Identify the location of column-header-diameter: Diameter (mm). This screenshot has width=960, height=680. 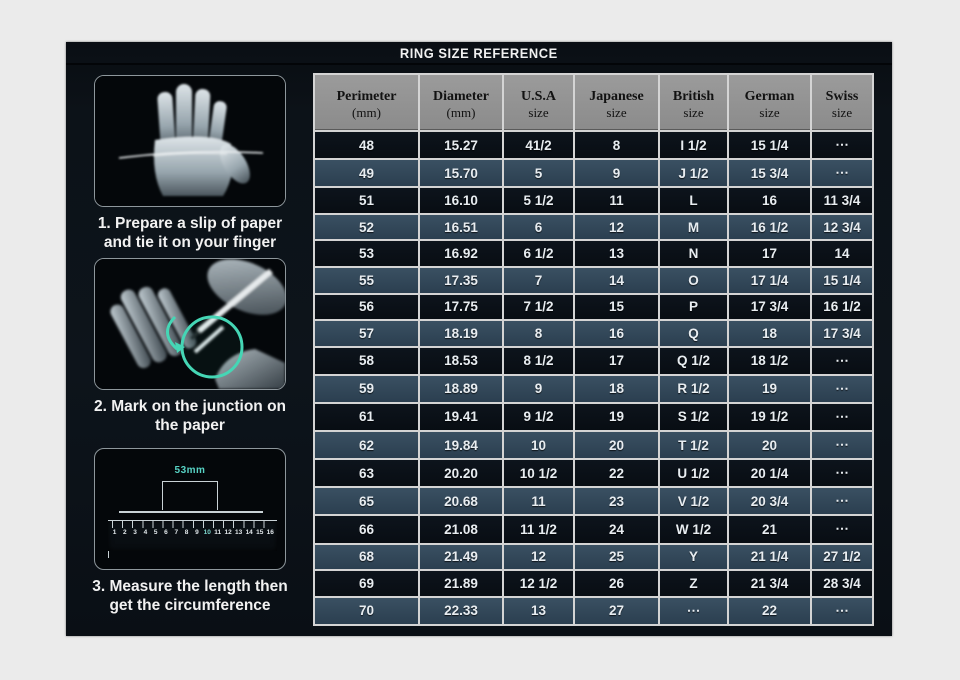
(461, 102).